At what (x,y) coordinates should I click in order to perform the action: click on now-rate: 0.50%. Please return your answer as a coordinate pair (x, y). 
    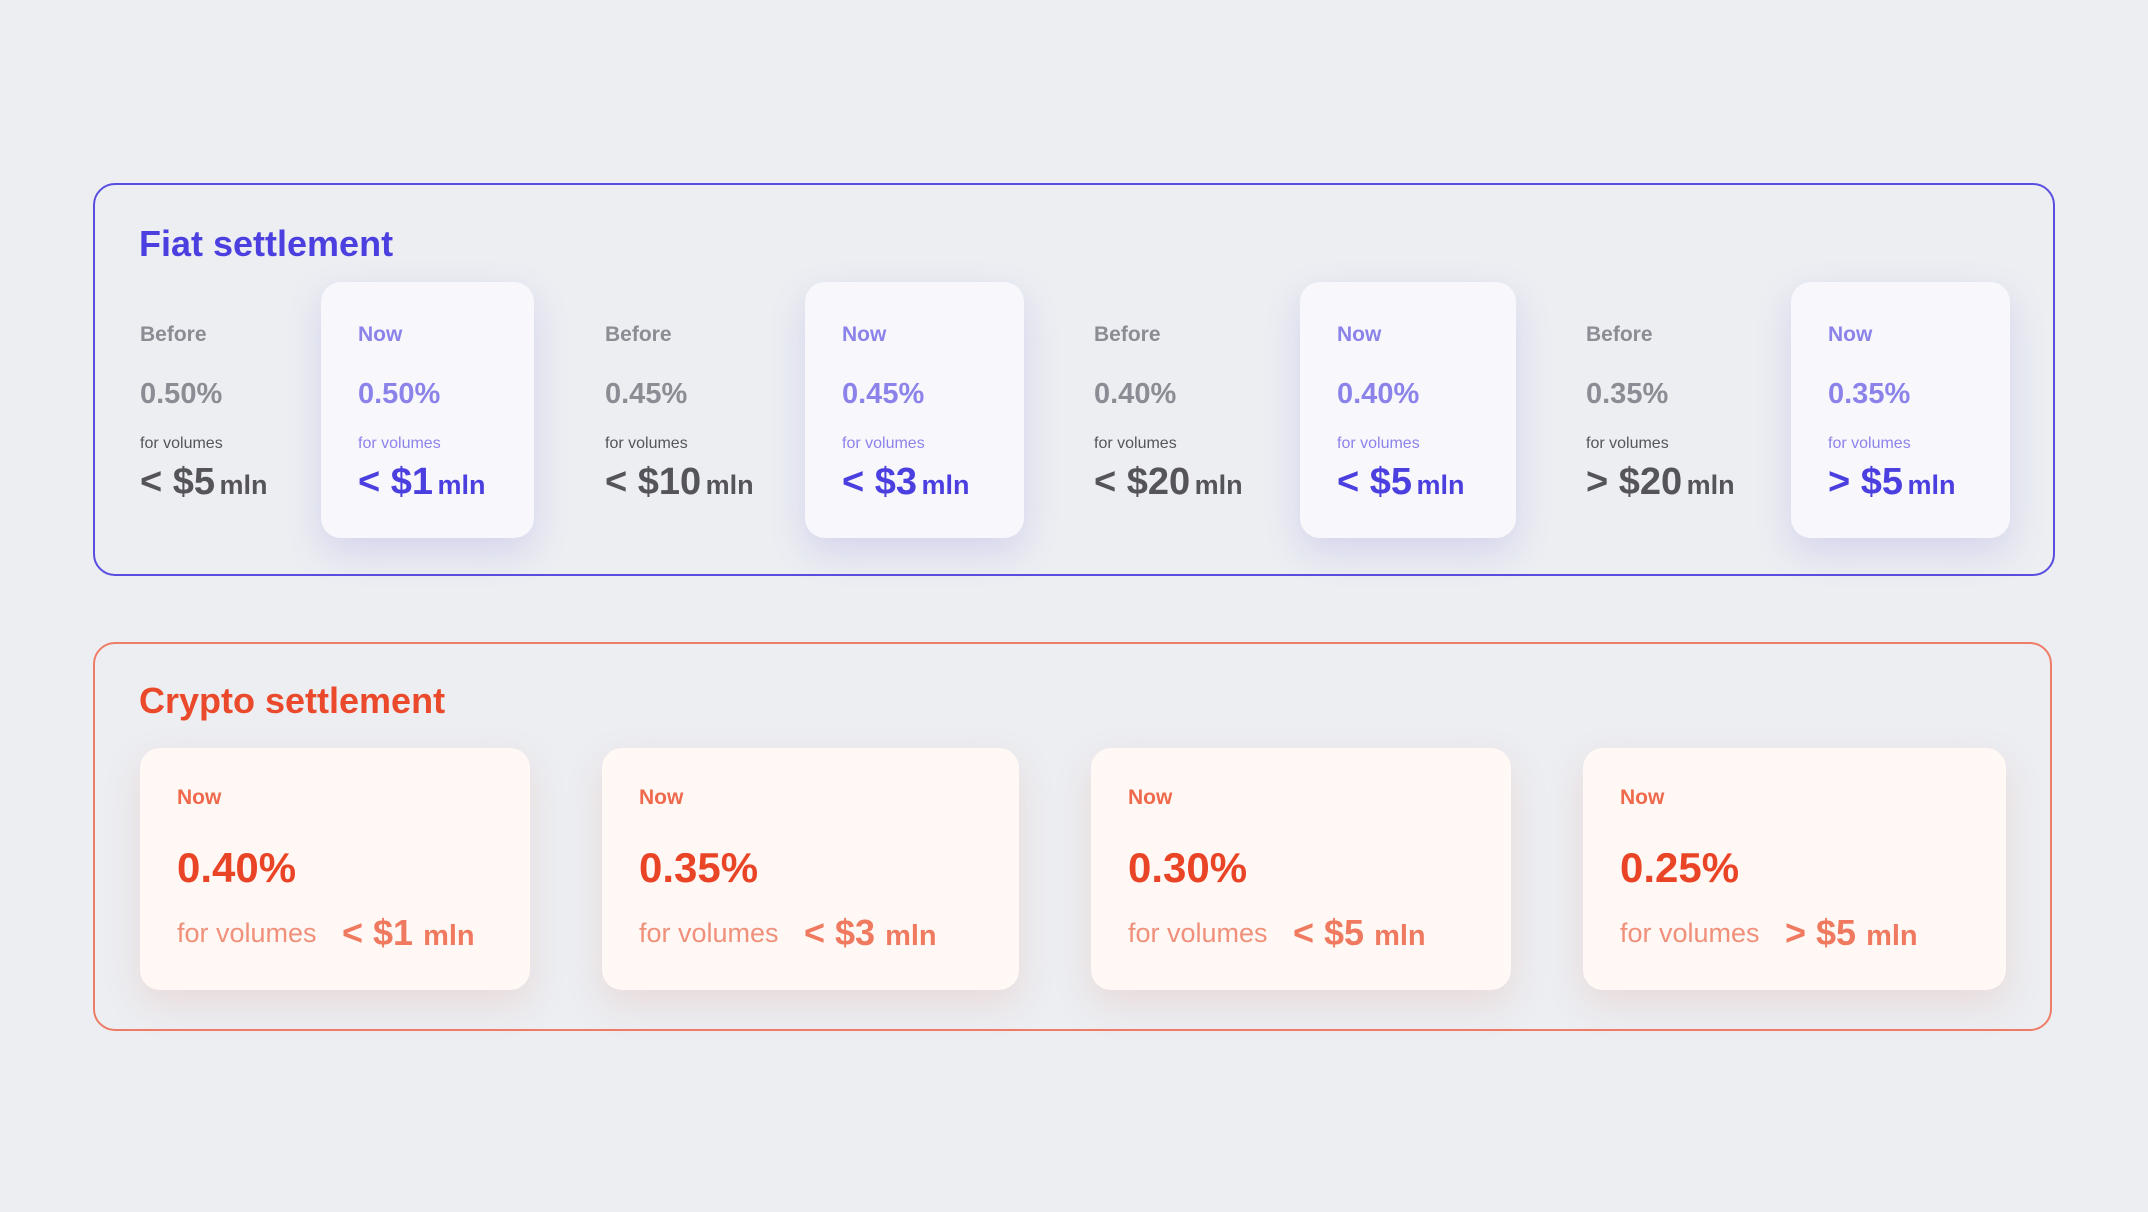
    Looking at the image, I should click on (399, 394).